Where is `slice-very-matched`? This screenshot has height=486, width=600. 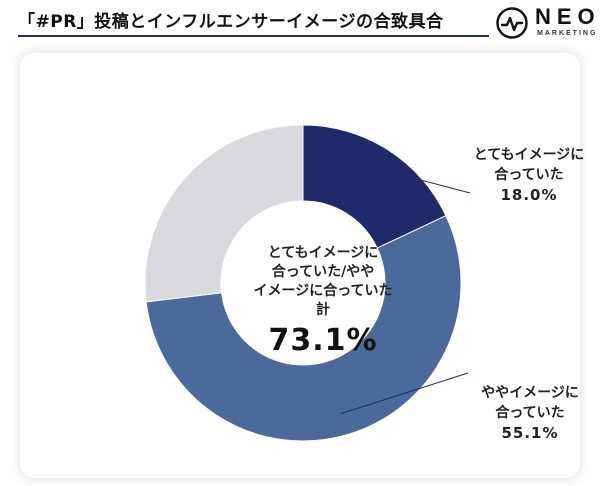 slice-very-matched is located at coordinates (374, 186).